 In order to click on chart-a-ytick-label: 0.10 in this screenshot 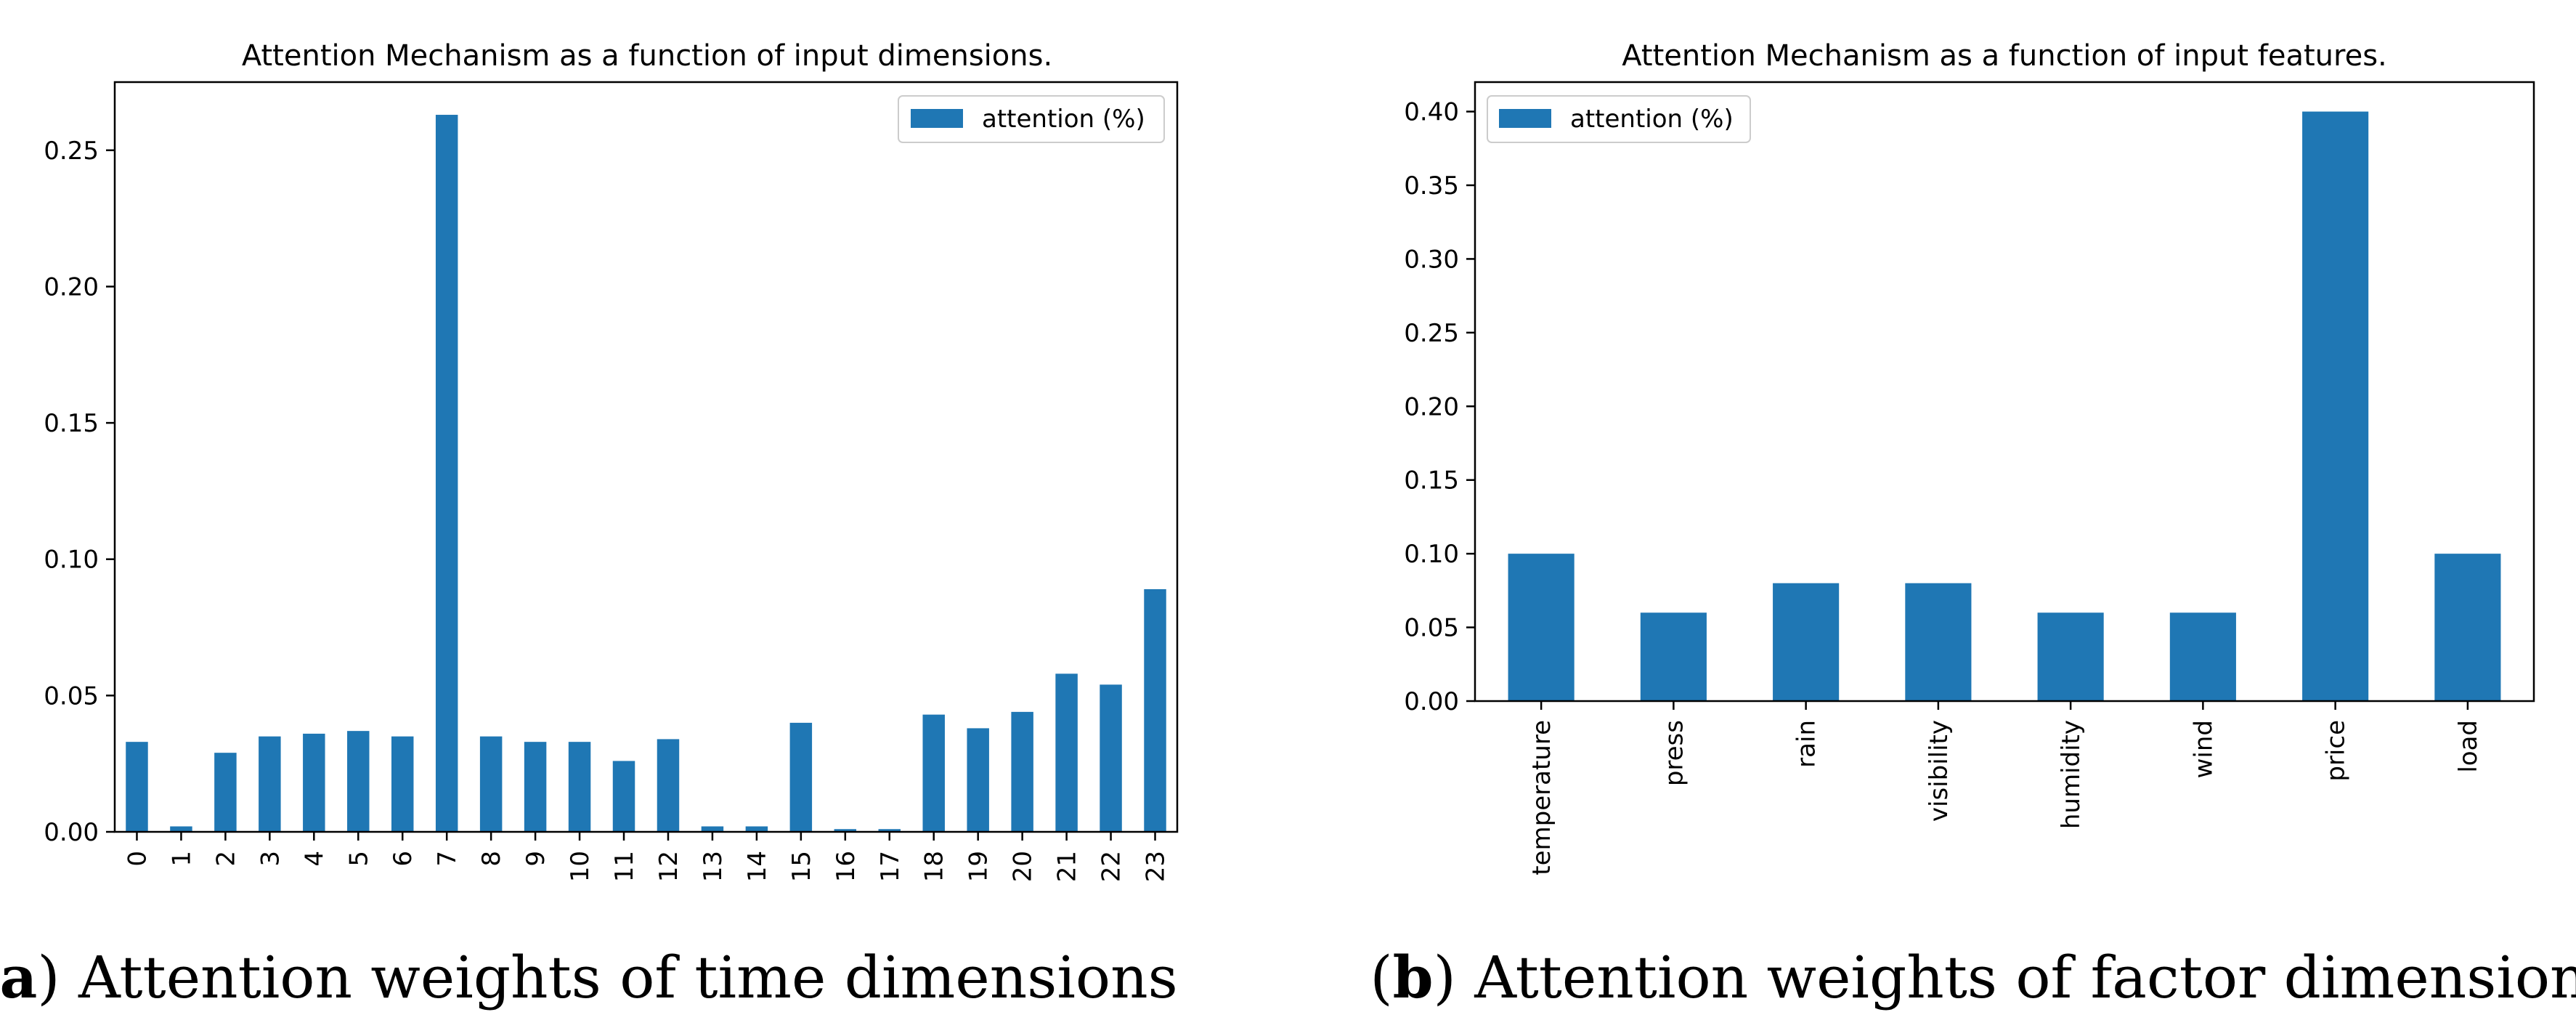, I will do `click(71, 560)`.